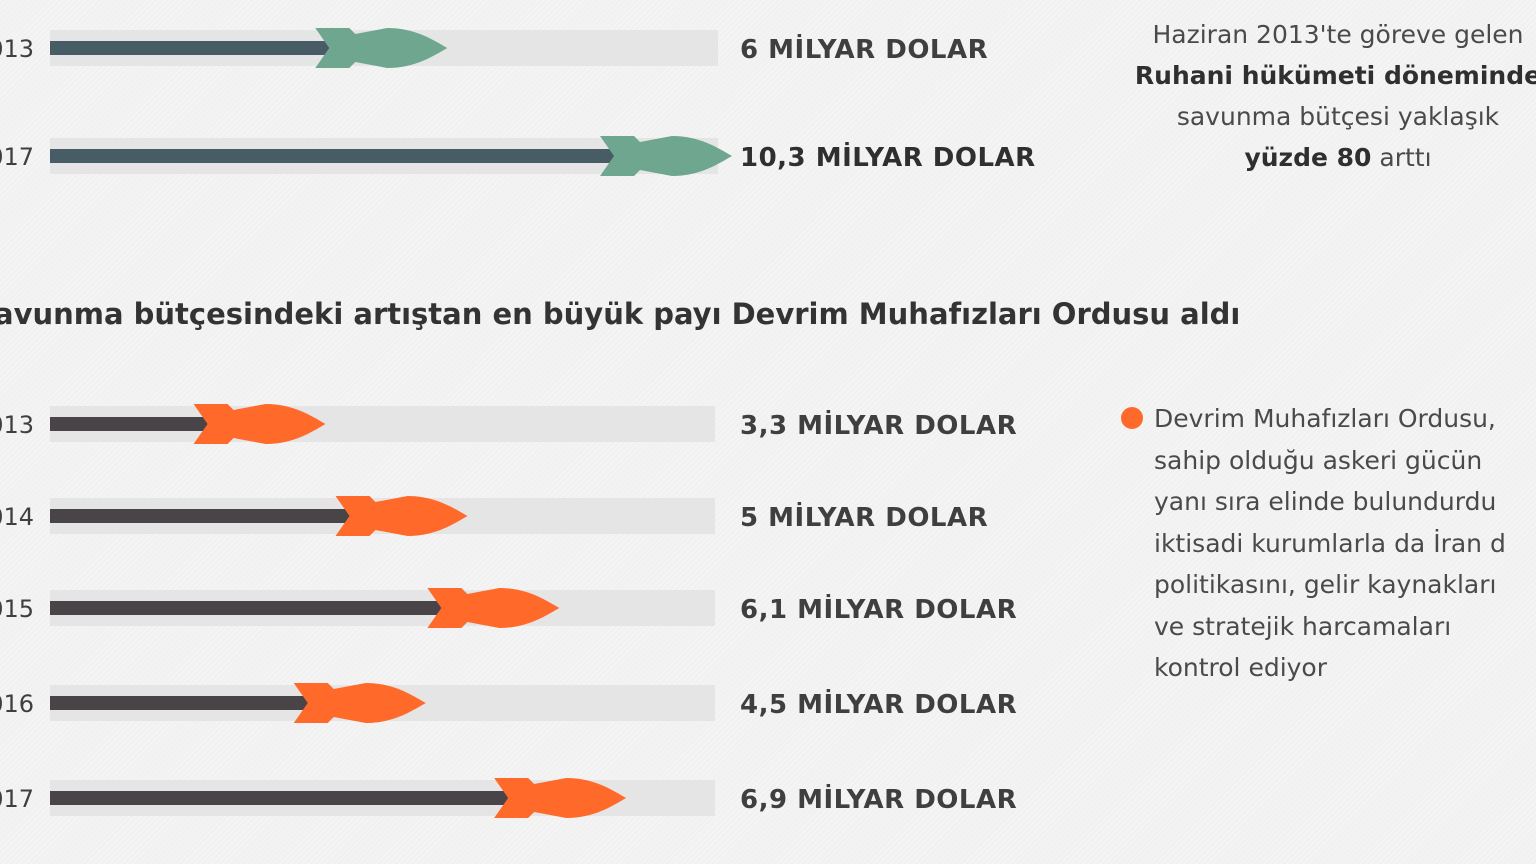  Describe the element at coordinates (17, 704) in the screenshot. I see `bottom-year-label: 016` at that location.